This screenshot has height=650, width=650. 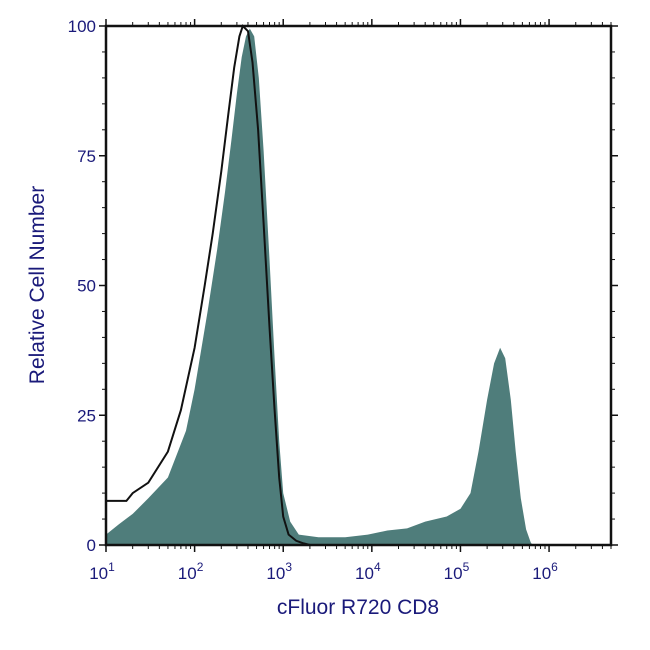 I want to click on y-tick-label: 25, so click(x=86, y=415).